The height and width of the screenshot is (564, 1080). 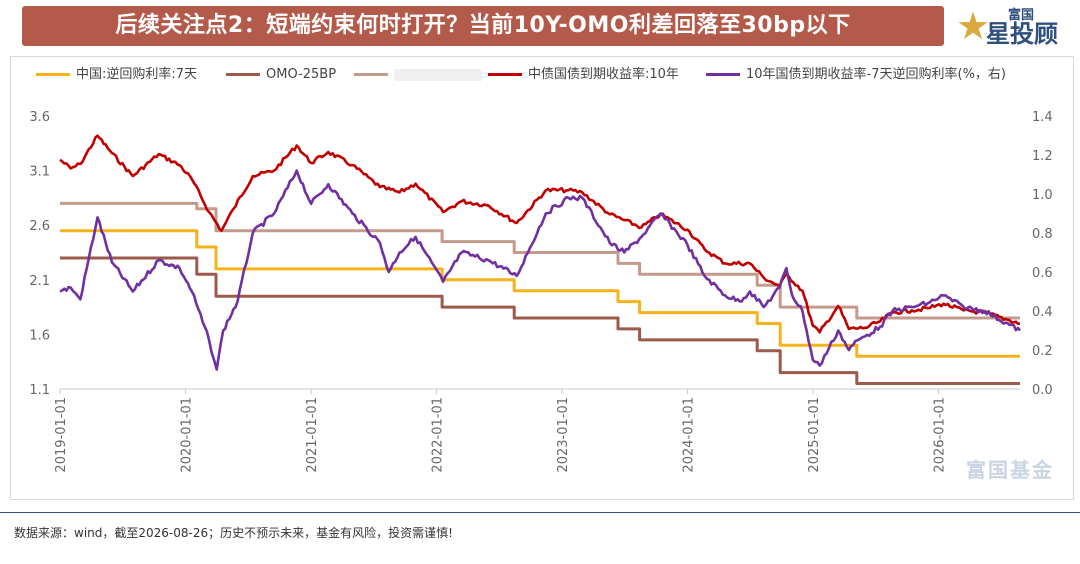 I want to click on brand-logo: ★ 富国 星投顾, so click(x=1015, y=27).